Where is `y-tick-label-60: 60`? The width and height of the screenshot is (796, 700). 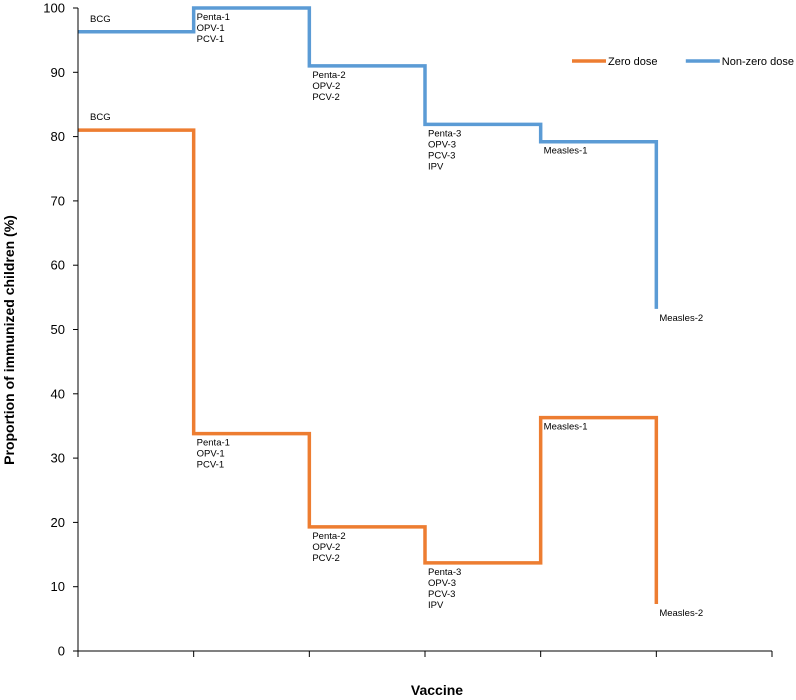
y-tick-label-60: 60 is located at coordinates (58, 265).